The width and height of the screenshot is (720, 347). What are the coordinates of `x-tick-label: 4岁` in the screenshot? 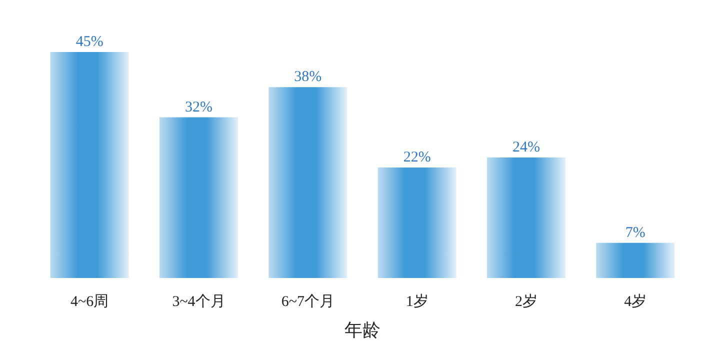 It's located at (635, 301).